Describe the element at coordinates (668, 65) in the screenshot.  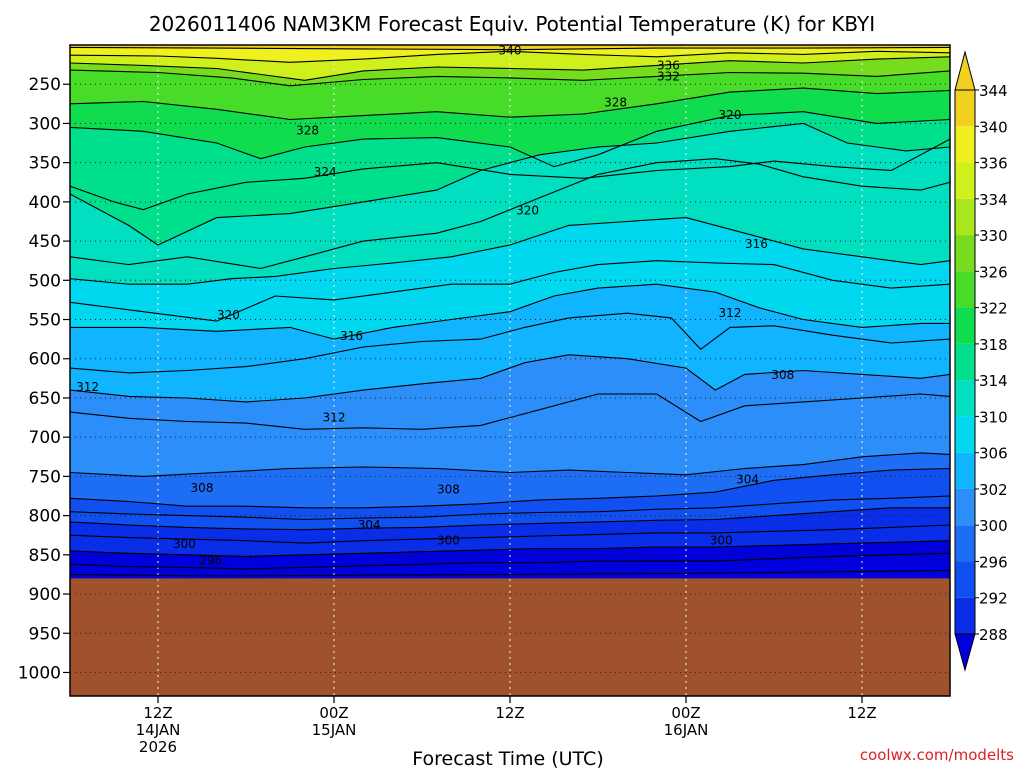
I see `contour-label-336: 336` at that location.